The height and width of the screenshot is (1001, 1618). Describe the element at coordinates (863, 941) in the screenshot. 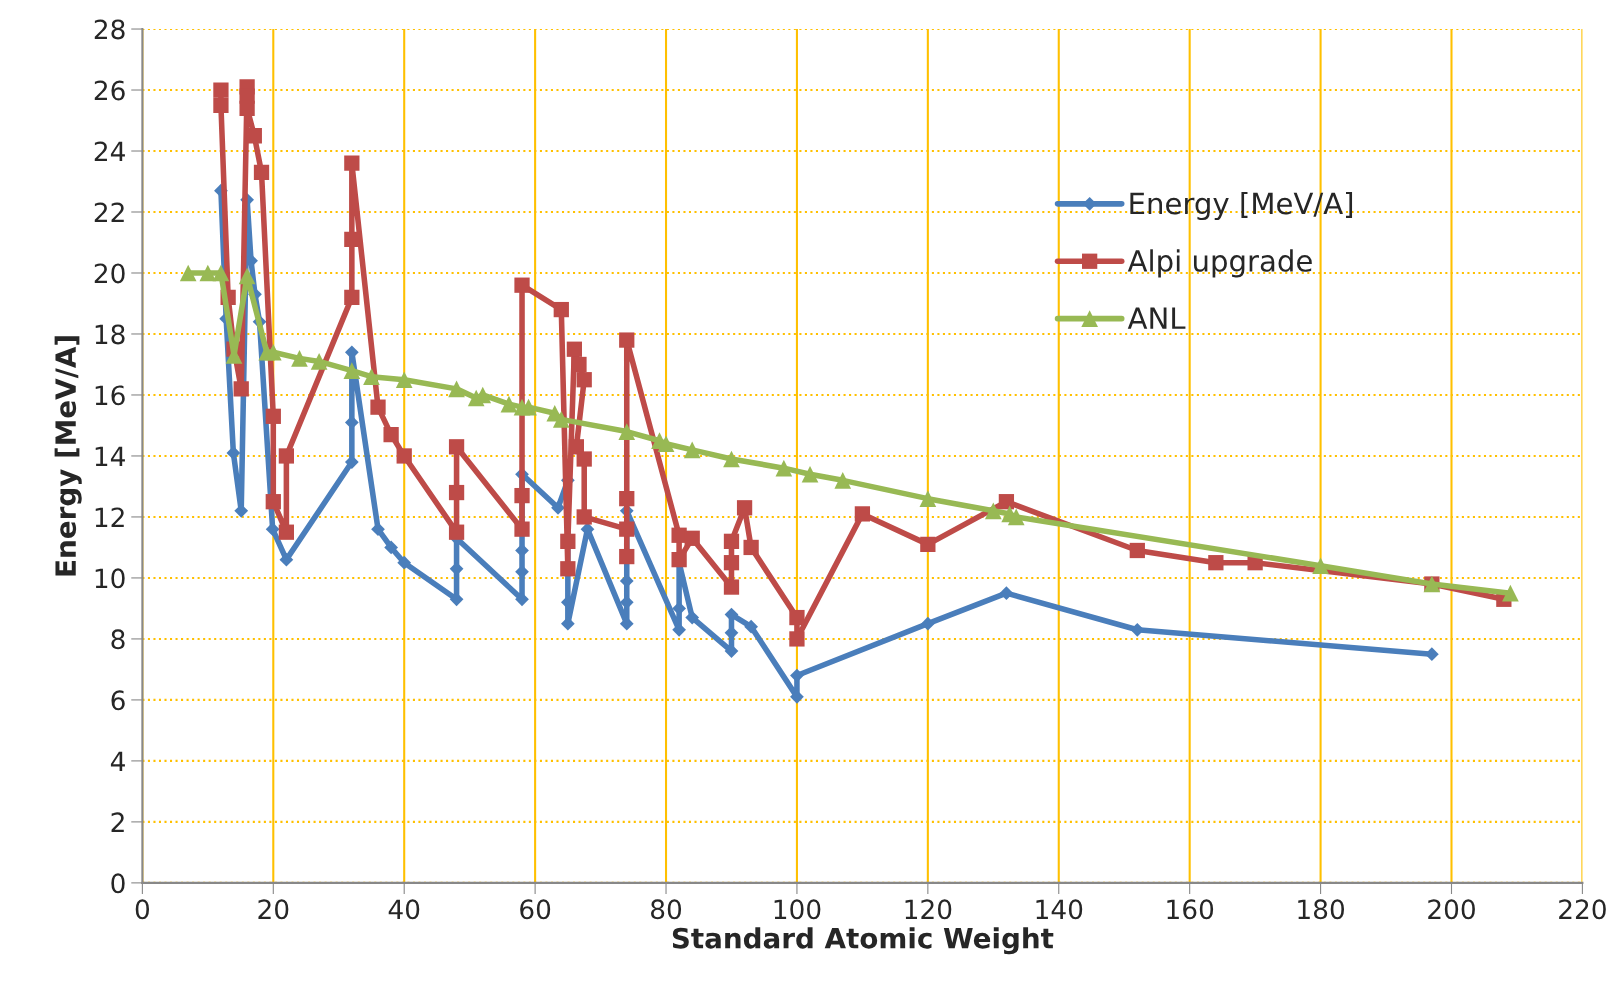

I see `x-axis-title: Standard Atomic Weight` at that location.